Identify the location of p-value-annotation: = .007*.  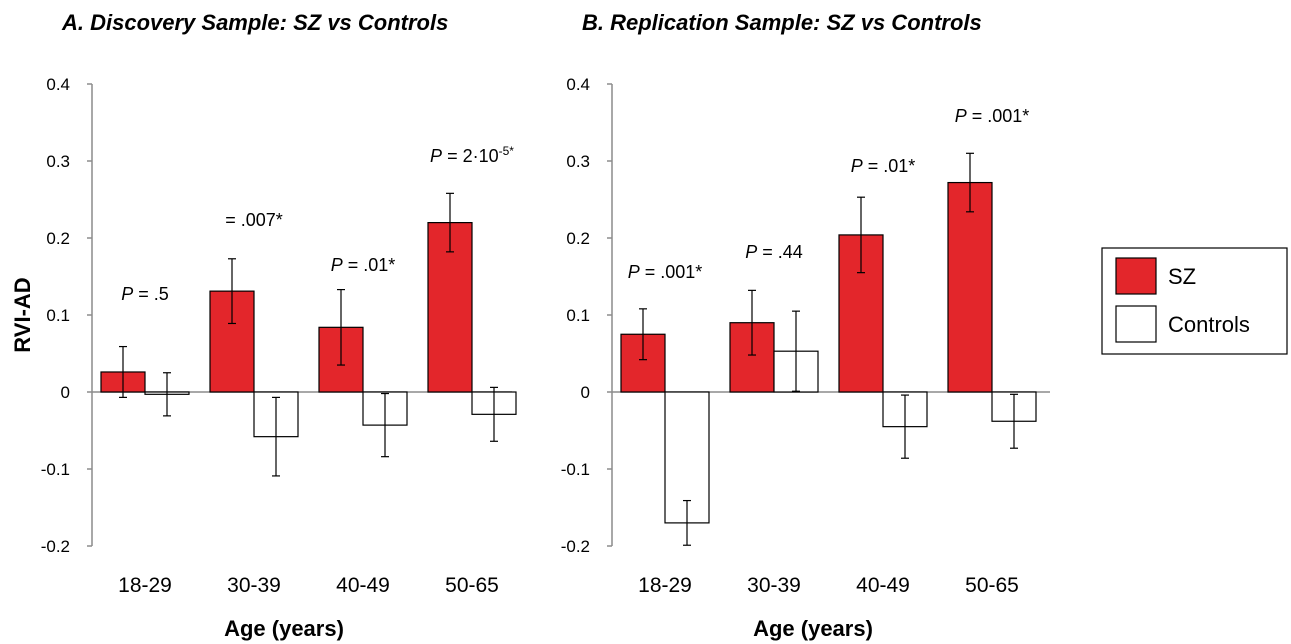
(254, 220).